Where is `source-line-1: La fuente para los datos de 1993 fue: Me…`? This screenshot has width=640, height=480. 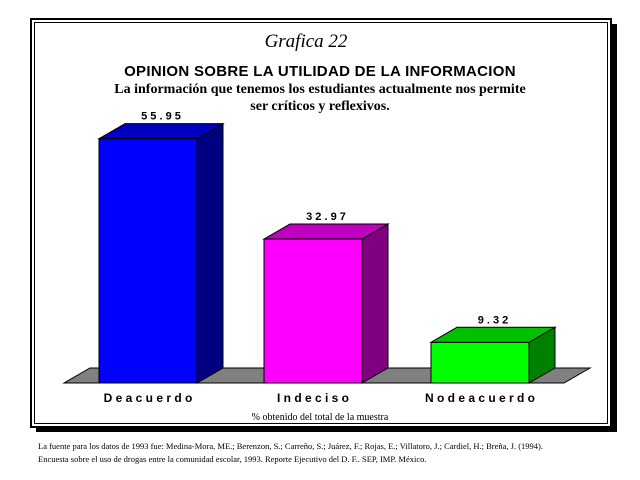 source-line-1: La fuente para los datos de 1993 fue: Me… is located at coordinates (290, 446).